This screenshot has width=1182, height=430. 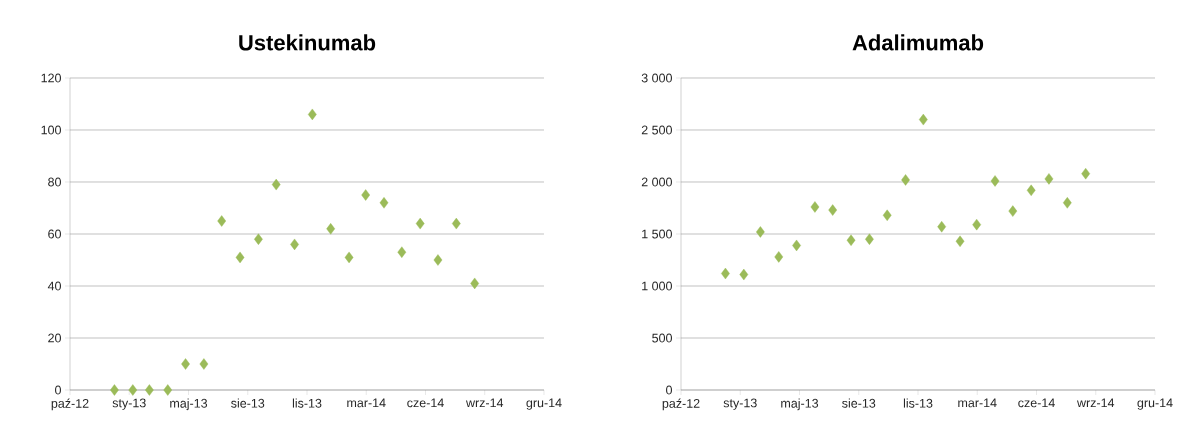 What do you see at coordinates (54, 286) in the screenshot?
I see `y-tick-label: 40` at bounding box center [54, 286].